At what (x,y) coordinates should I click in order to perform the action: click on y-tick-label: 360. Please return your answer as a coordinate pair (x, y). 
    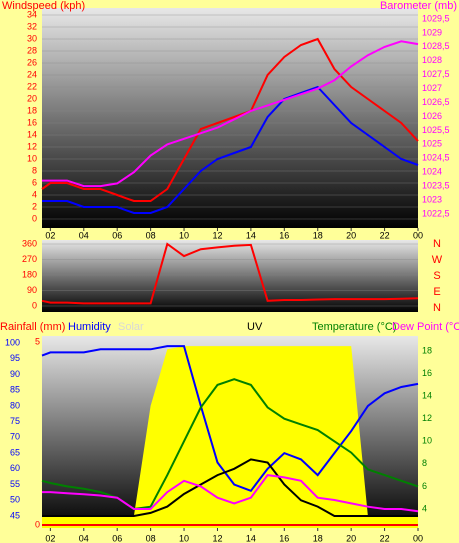
    Looking at the image, I should click on (29, 243).